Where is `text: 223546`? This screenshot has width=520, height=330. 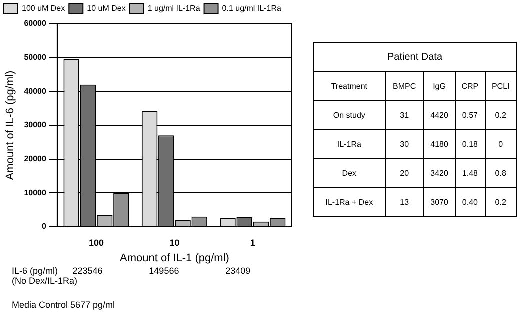 text: 223546 is located at coordinates (88, 271).